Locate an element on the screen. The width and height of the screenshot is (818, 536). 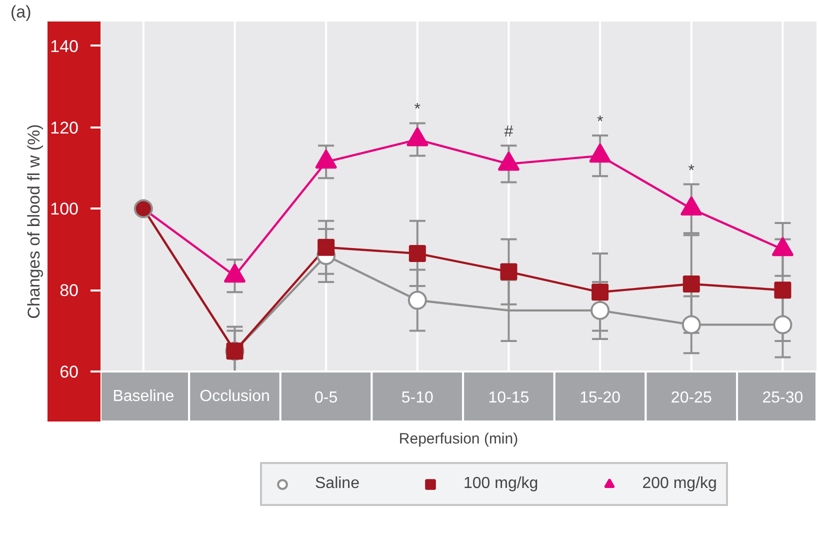
annotation: # is located at coordinates (509, 132).